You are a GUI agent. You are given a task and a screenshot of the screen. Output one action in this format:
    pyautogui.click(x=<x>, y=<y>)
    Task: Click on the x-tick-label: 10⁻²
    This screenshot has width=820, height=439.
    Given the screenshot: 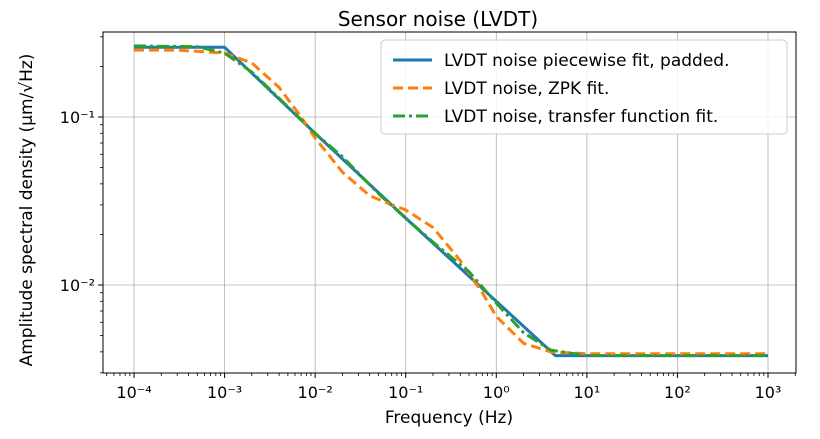 What is the action you would take?
    pyautogui.click(x=315, y=392)
    